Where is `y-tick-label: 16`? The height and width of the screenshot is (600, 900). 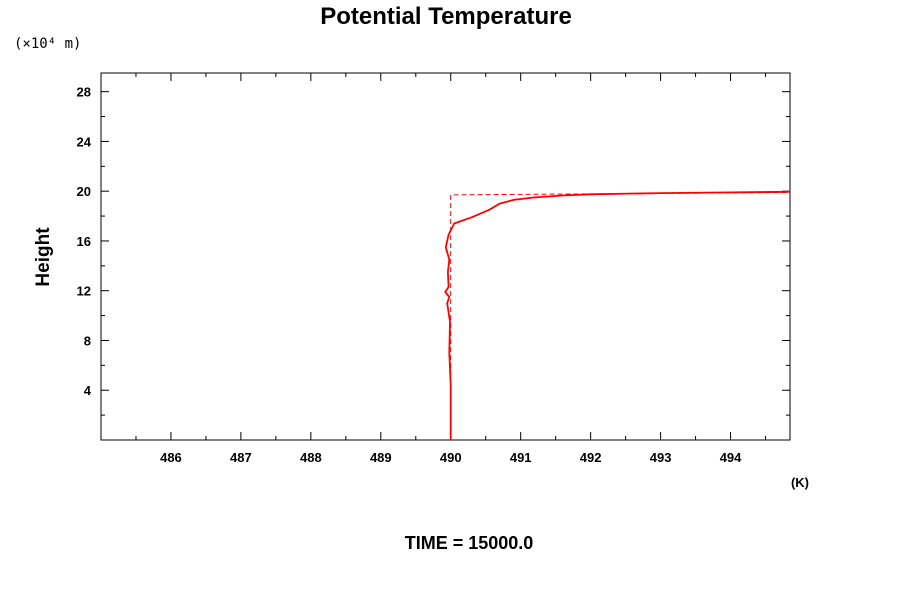
y-tick-label: 16 is located at coordinates (84, 241).